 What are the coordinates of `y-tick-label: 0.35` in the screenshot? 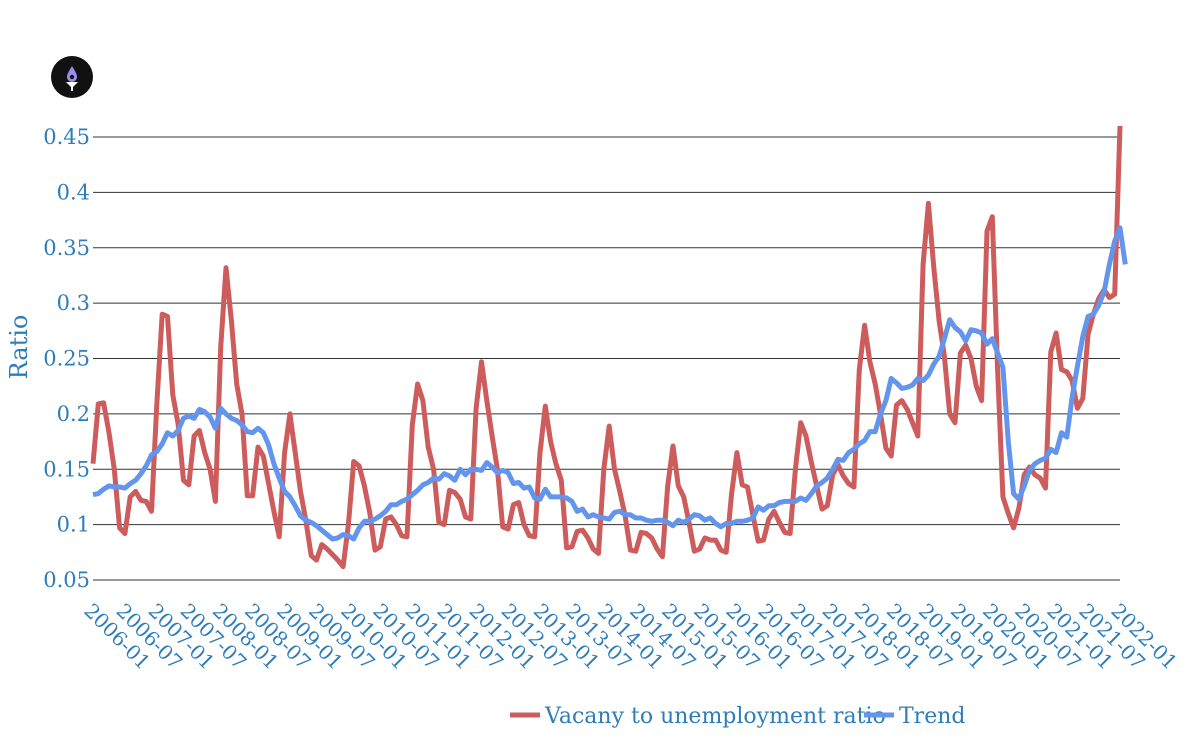 It's located at (66, 248).